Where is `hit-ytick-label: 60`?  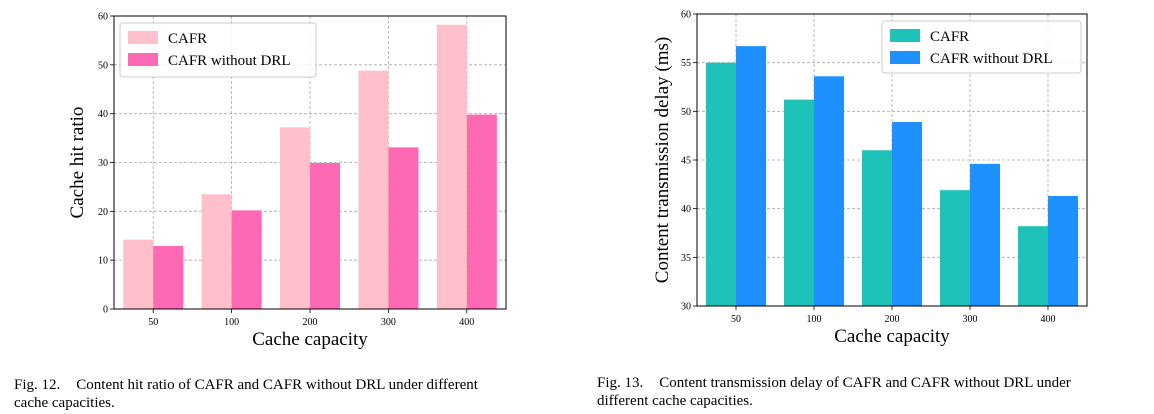
hit-ytick-label: 60 is located at coordinates (103, 17).